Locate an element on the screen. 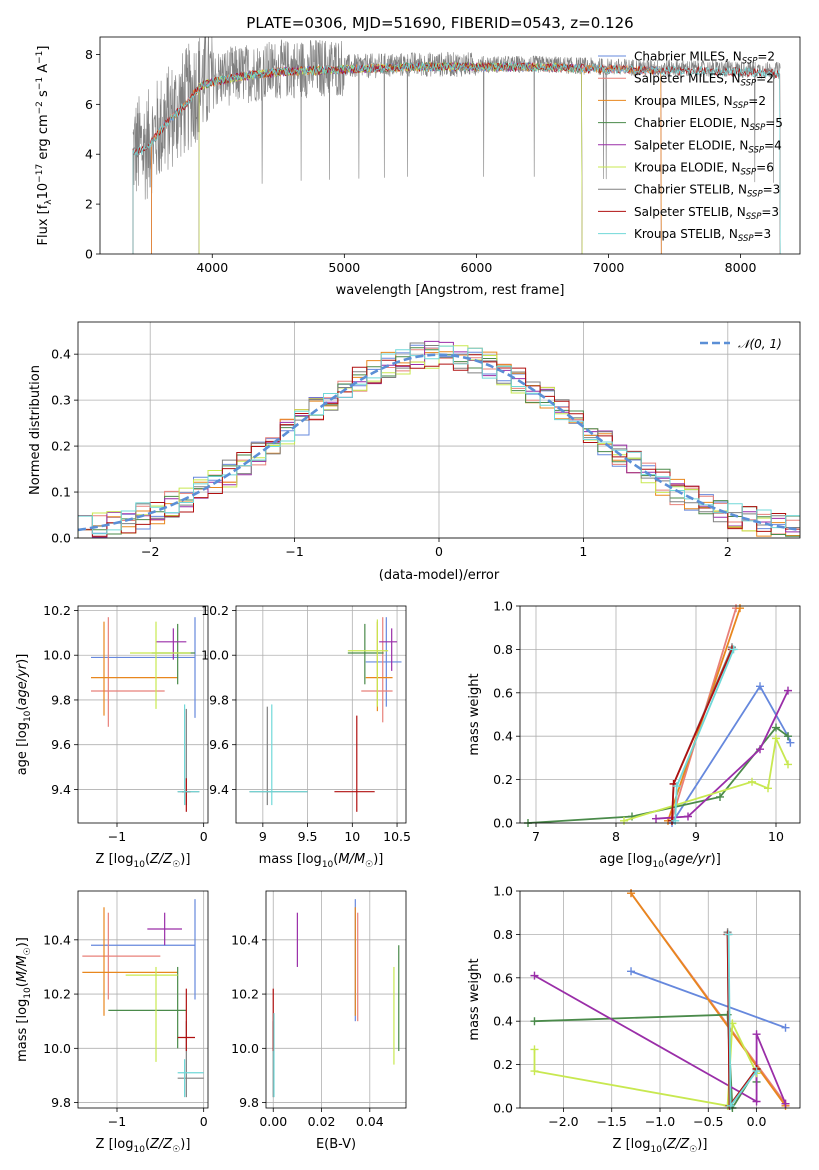 The image size is (819, 1170). model-spectrum-chabrier_miles is located at coordinates (406, 158).